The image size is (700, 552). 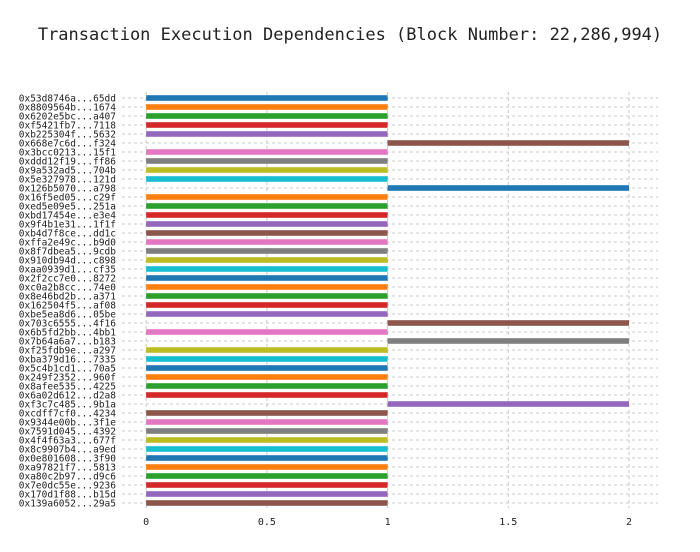 What do you see at coordinates (68, 260) in the screenshot?
I see `y-tick-label-18: 0x910db94d...c898` at bounding box center [68, 260].